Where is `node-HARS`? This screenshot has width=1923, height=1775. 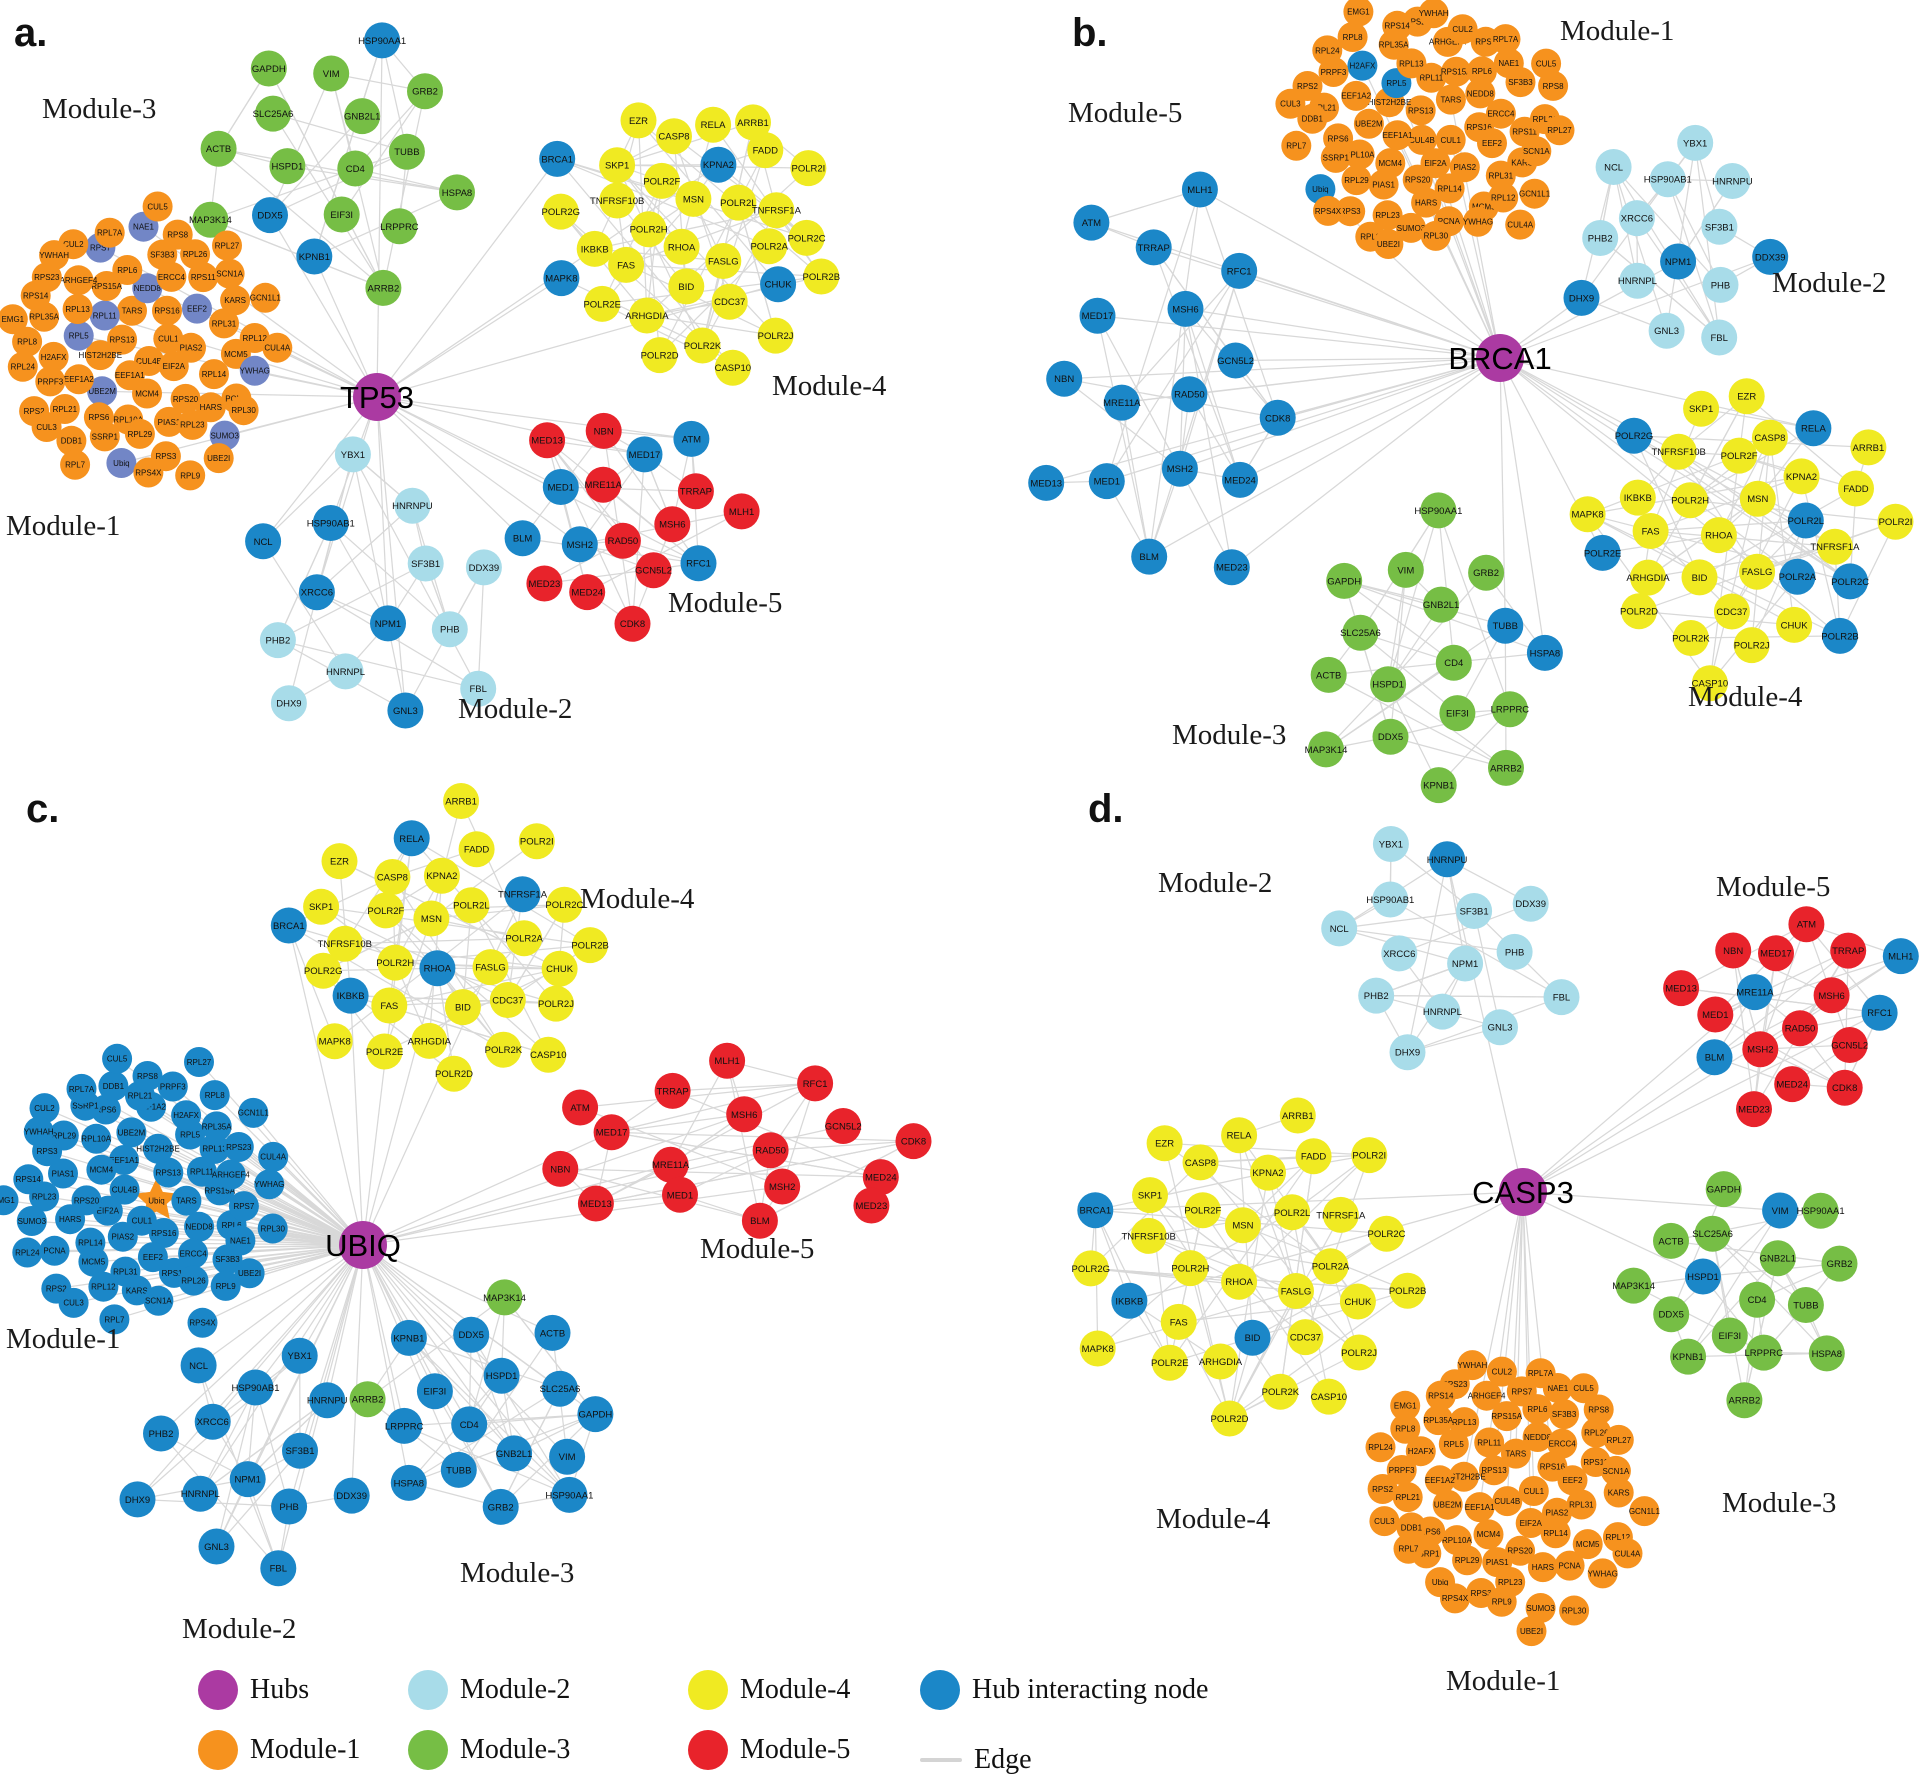 node-HARS is located at coordinates (70, 1219).